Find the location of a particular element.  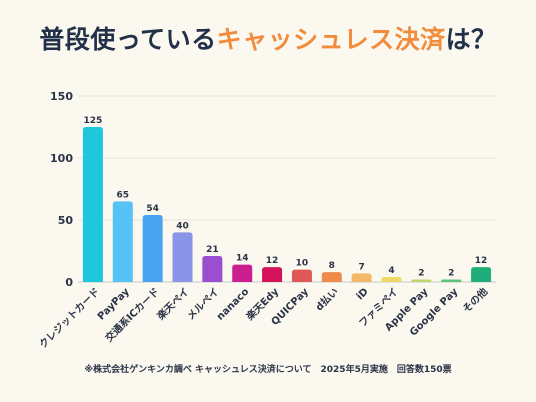

value-label: 65 is located at coordinates (123, 195).